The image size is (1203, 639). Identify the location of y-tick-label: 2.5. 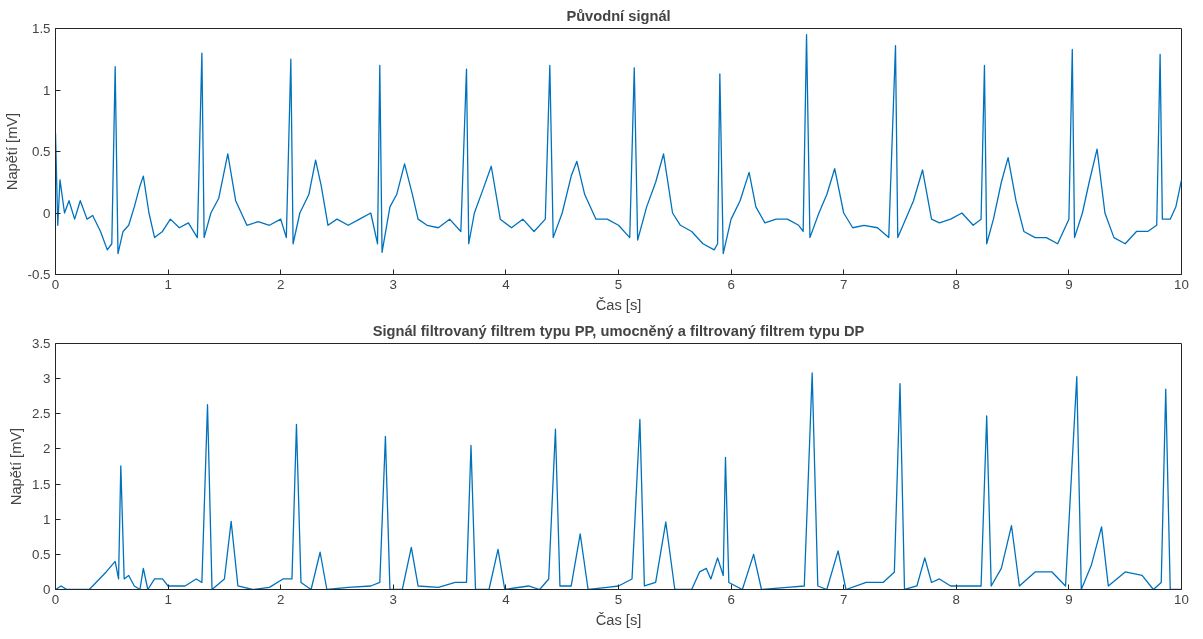
(41, 414).